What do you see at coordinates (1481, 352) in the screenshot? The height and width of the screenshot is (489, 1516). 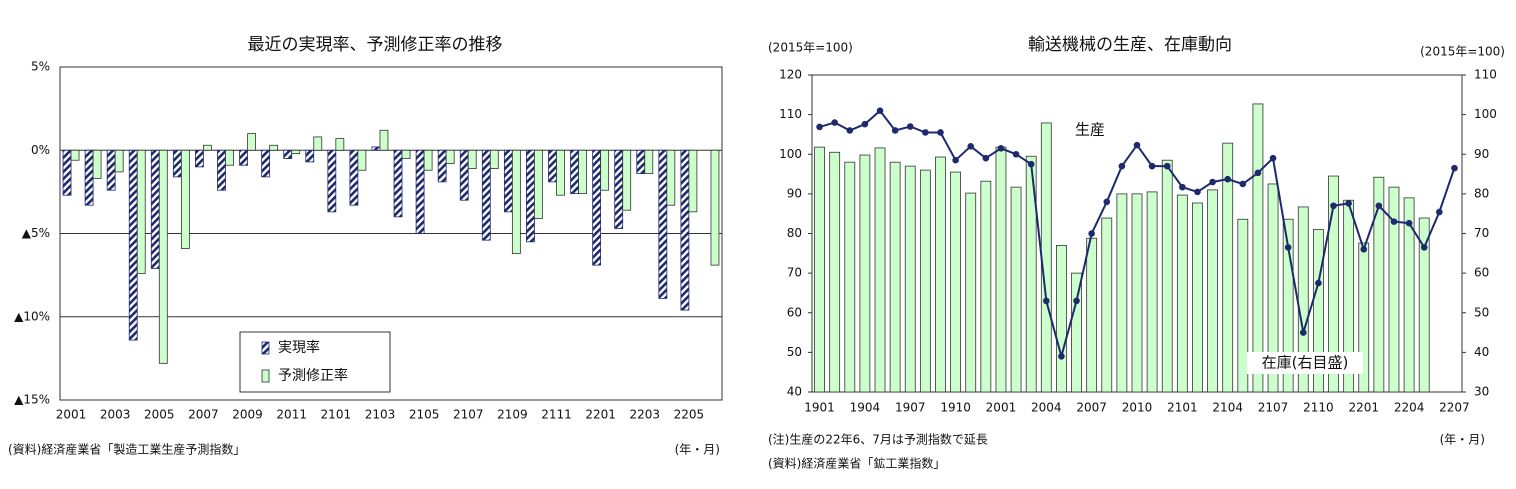 I see `y2-tick-label: 40` at bounding box center [1481, 352].